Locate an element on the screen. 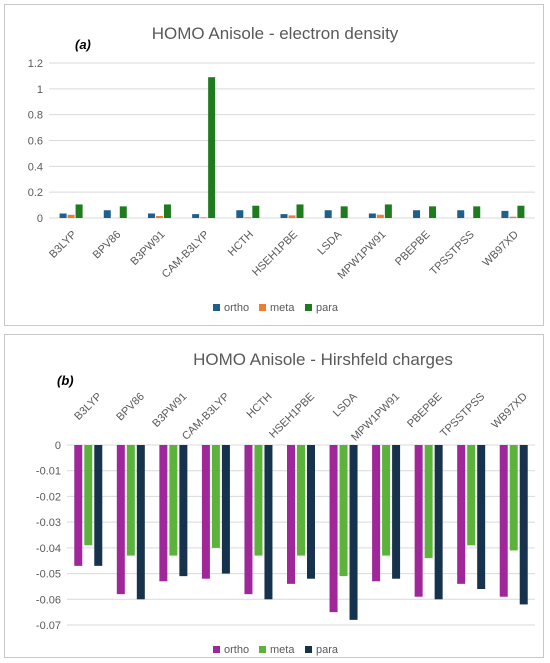  legend-swatch-para is located at coordinates (308, 307).